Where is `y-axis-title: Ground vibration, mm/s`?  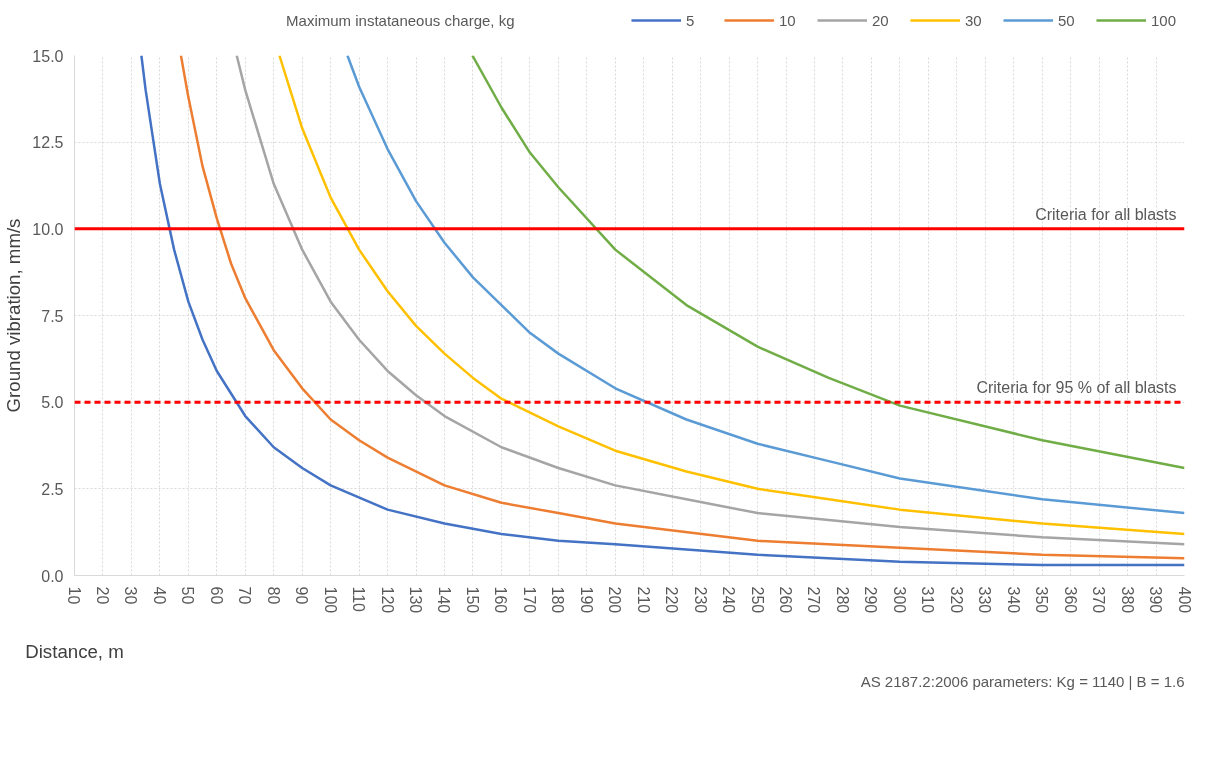 y-axis-title: Ground vibration, mm/s is located at coordinates (14, 315).